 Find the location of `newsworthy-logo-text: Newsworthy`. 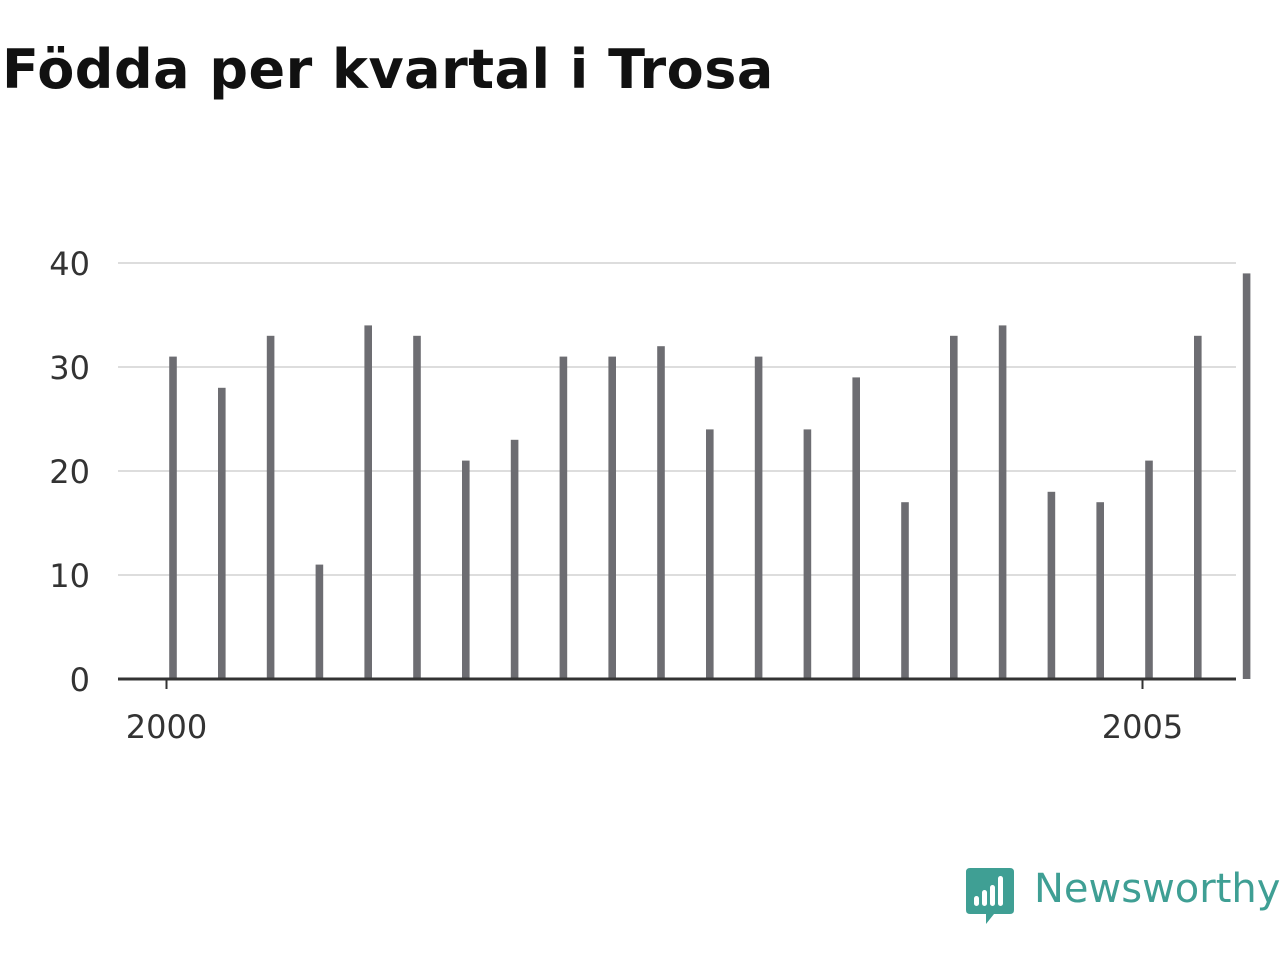

newsworthy-logo-text: Newsworthy is located at coordinates (1157, 889).